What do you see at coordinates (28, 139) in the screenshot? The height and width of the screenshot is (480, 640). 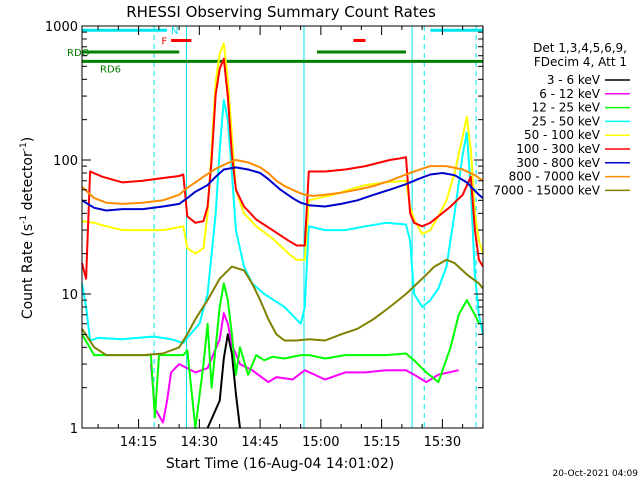 I see `y-axis-label-part: )` at bounding box center [28, 139].